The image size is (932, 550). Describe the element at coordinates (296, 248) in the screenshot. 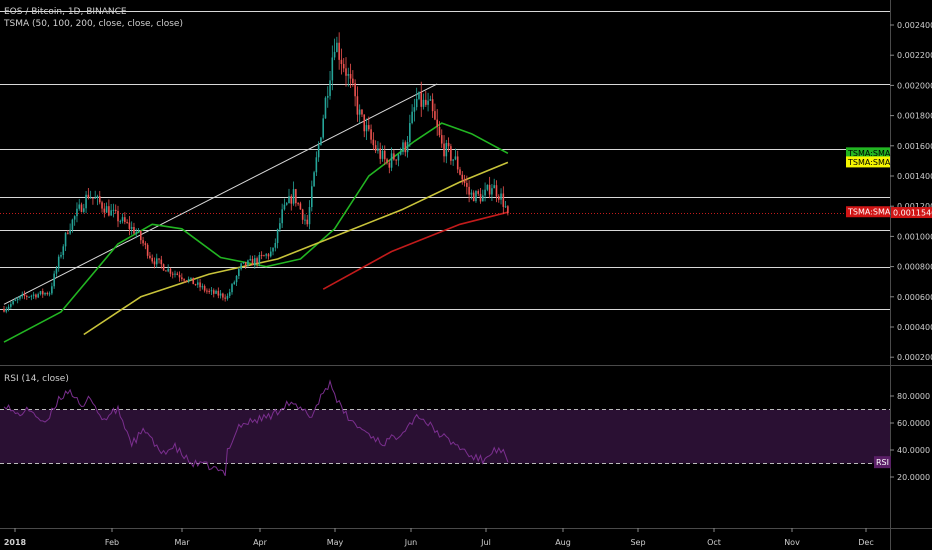

I see `sma2-line` at that location.